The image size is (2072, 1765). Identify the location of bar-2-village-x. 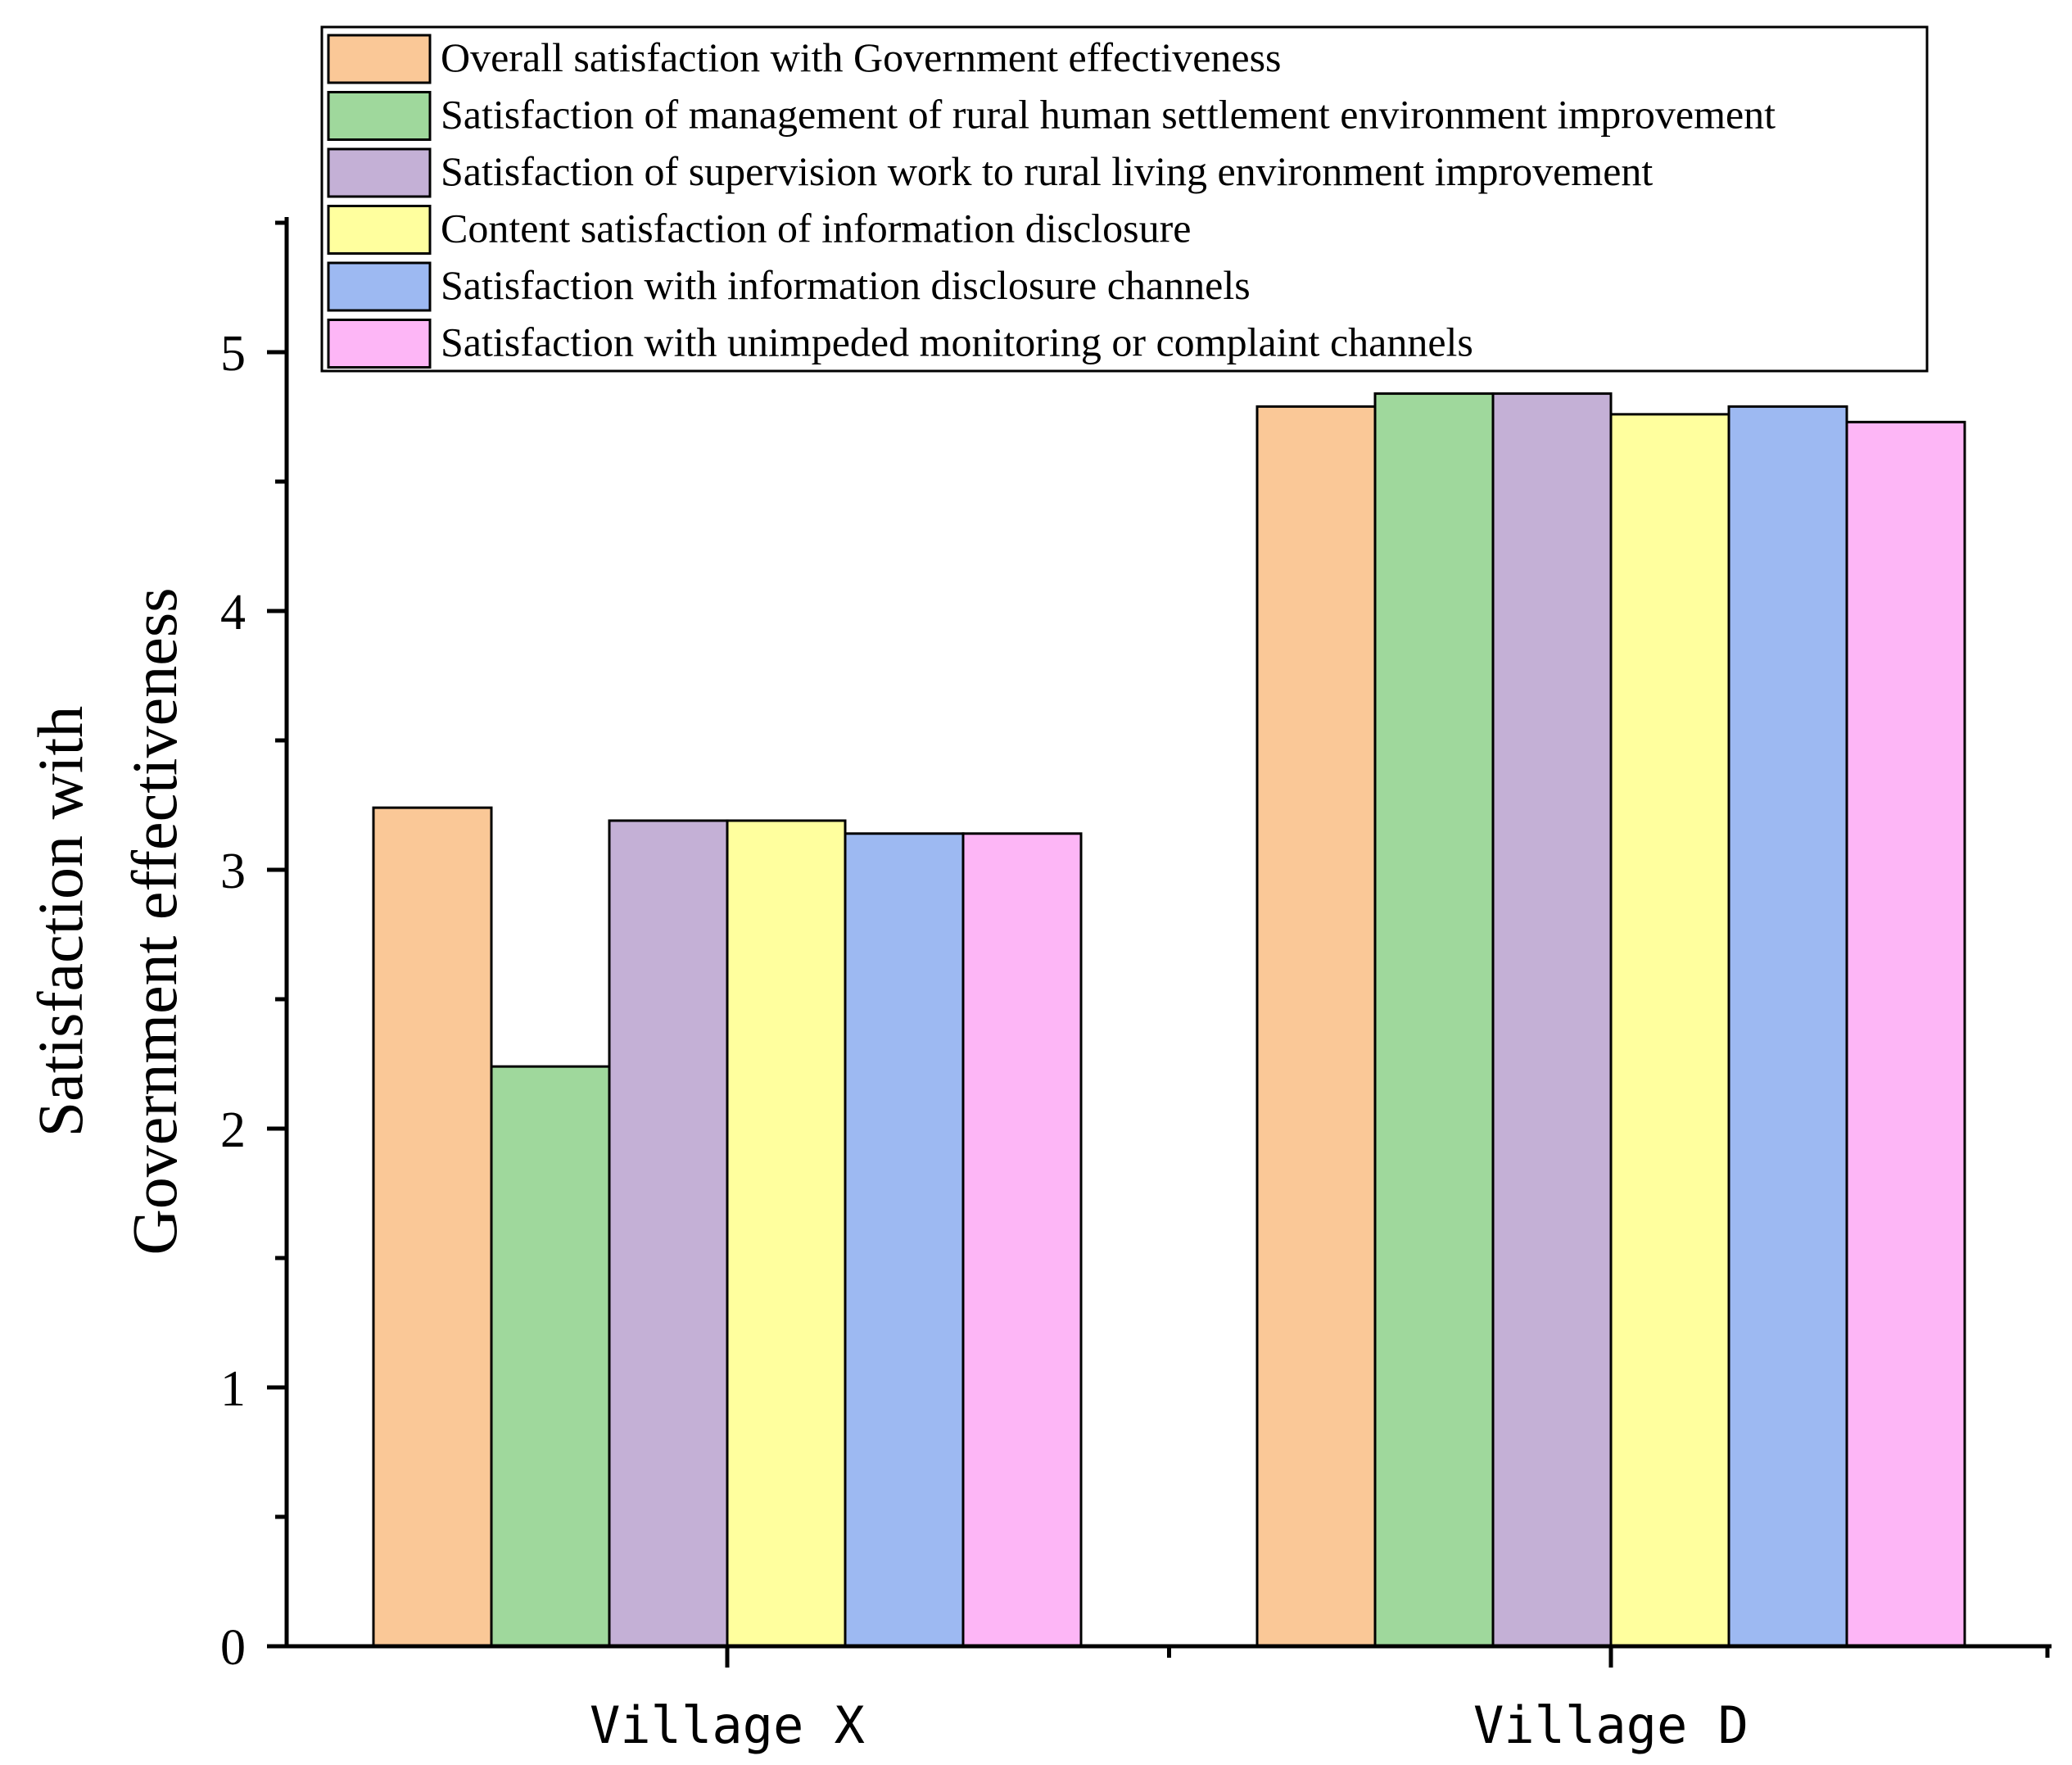
(550, 1356).